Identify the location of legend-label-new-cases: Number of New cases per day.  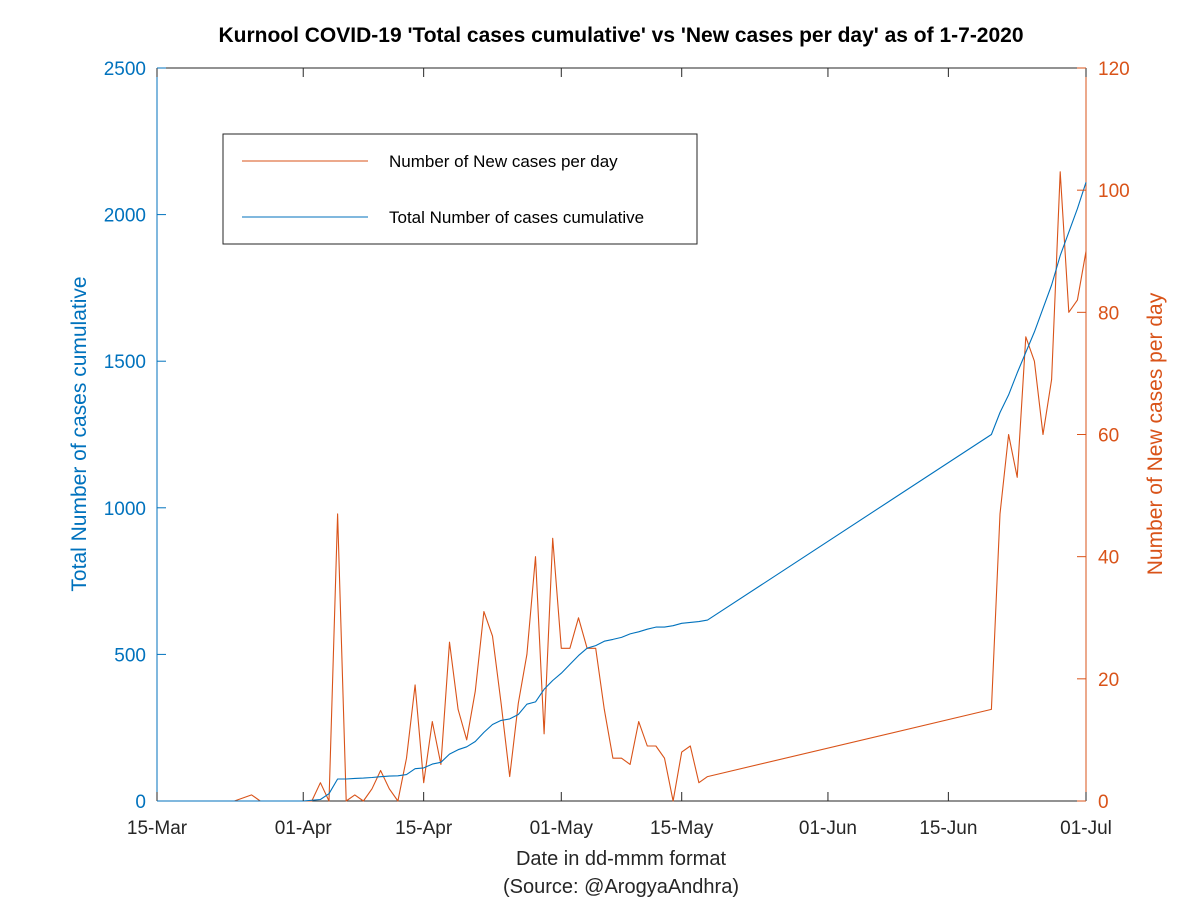
(503, 161).